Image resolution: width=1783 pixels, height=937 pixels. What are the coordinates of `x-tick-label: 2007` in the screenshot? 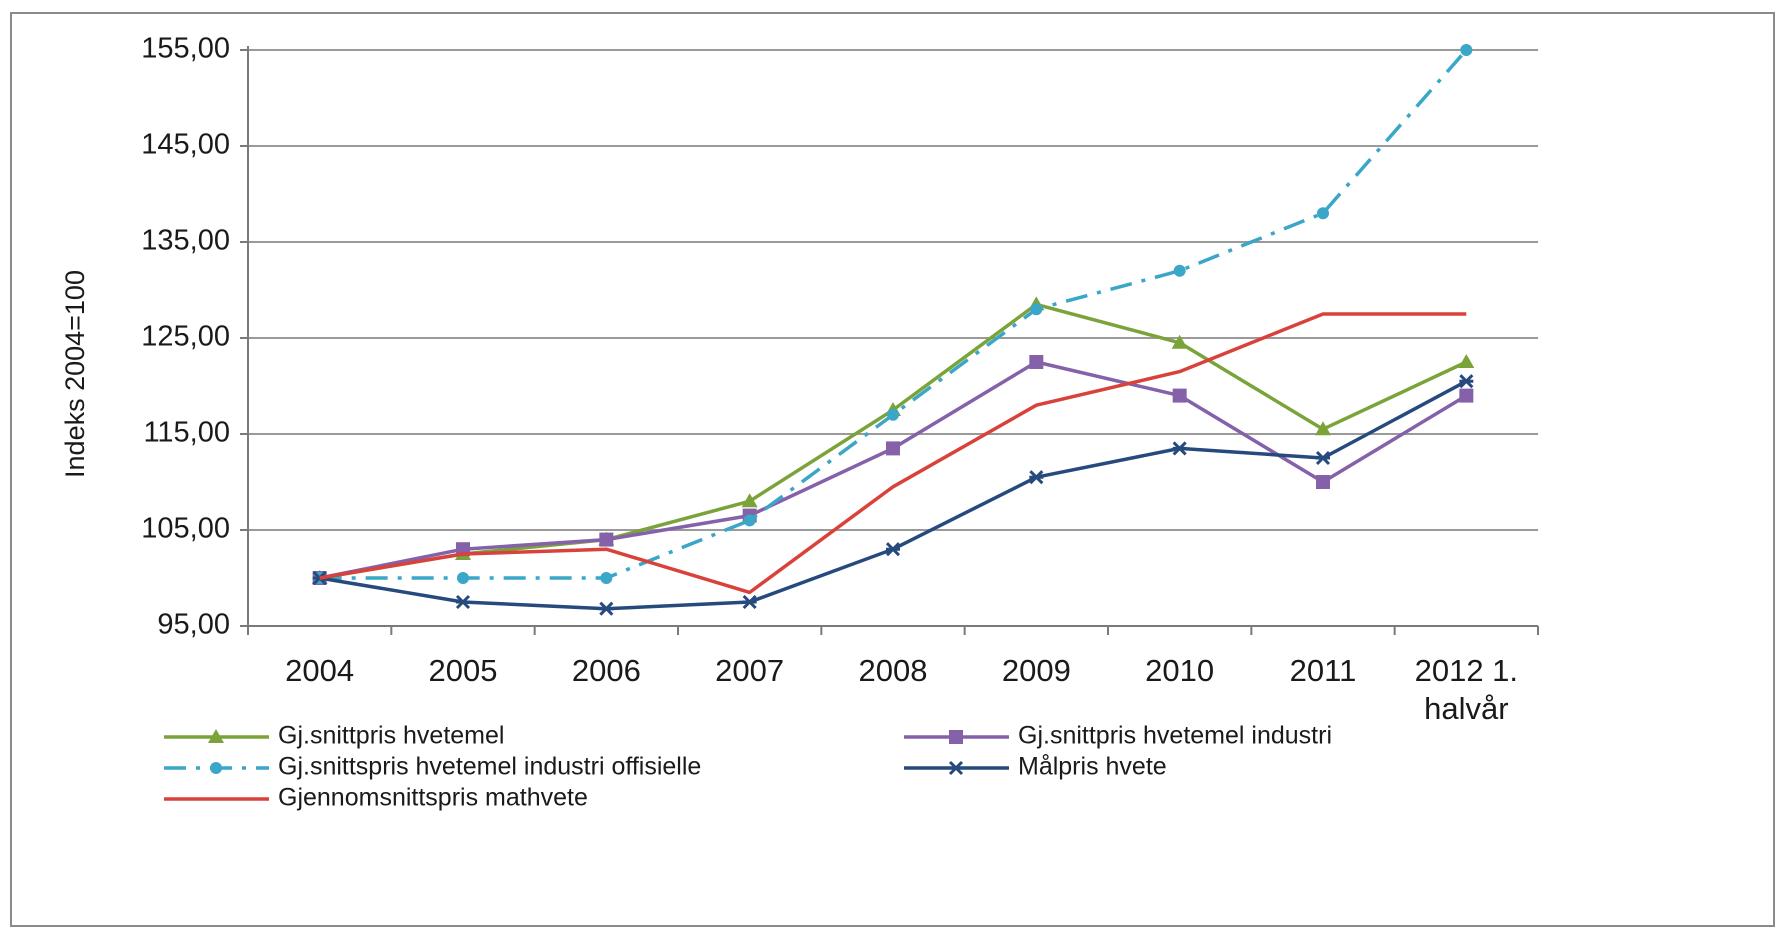 It's located at (749, 670).